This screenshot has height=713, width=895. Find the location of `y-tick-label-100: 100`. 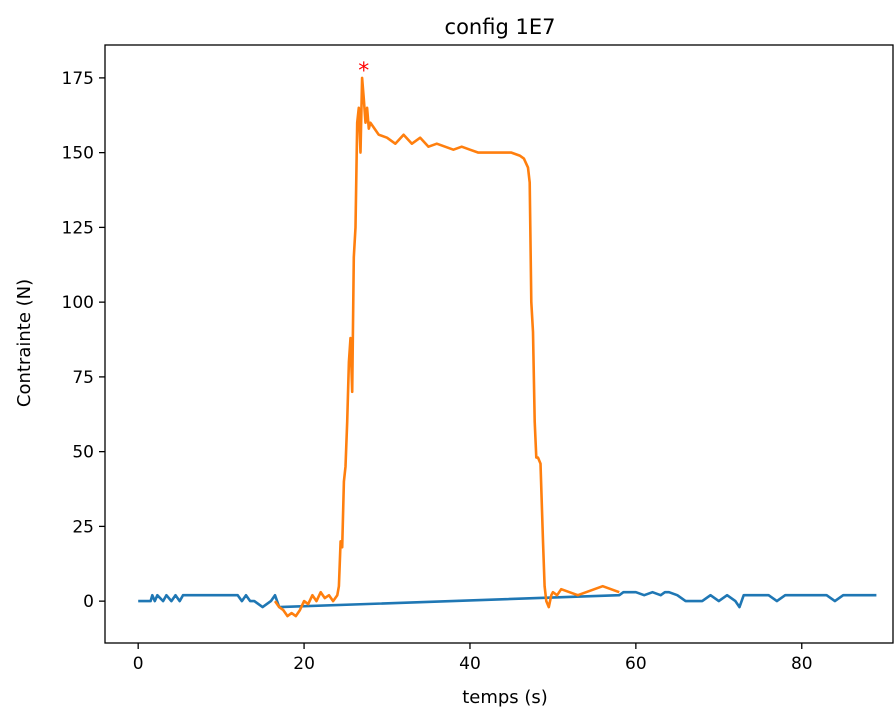

y-tick-label-100: 100 is located at coordinates (78, 303).